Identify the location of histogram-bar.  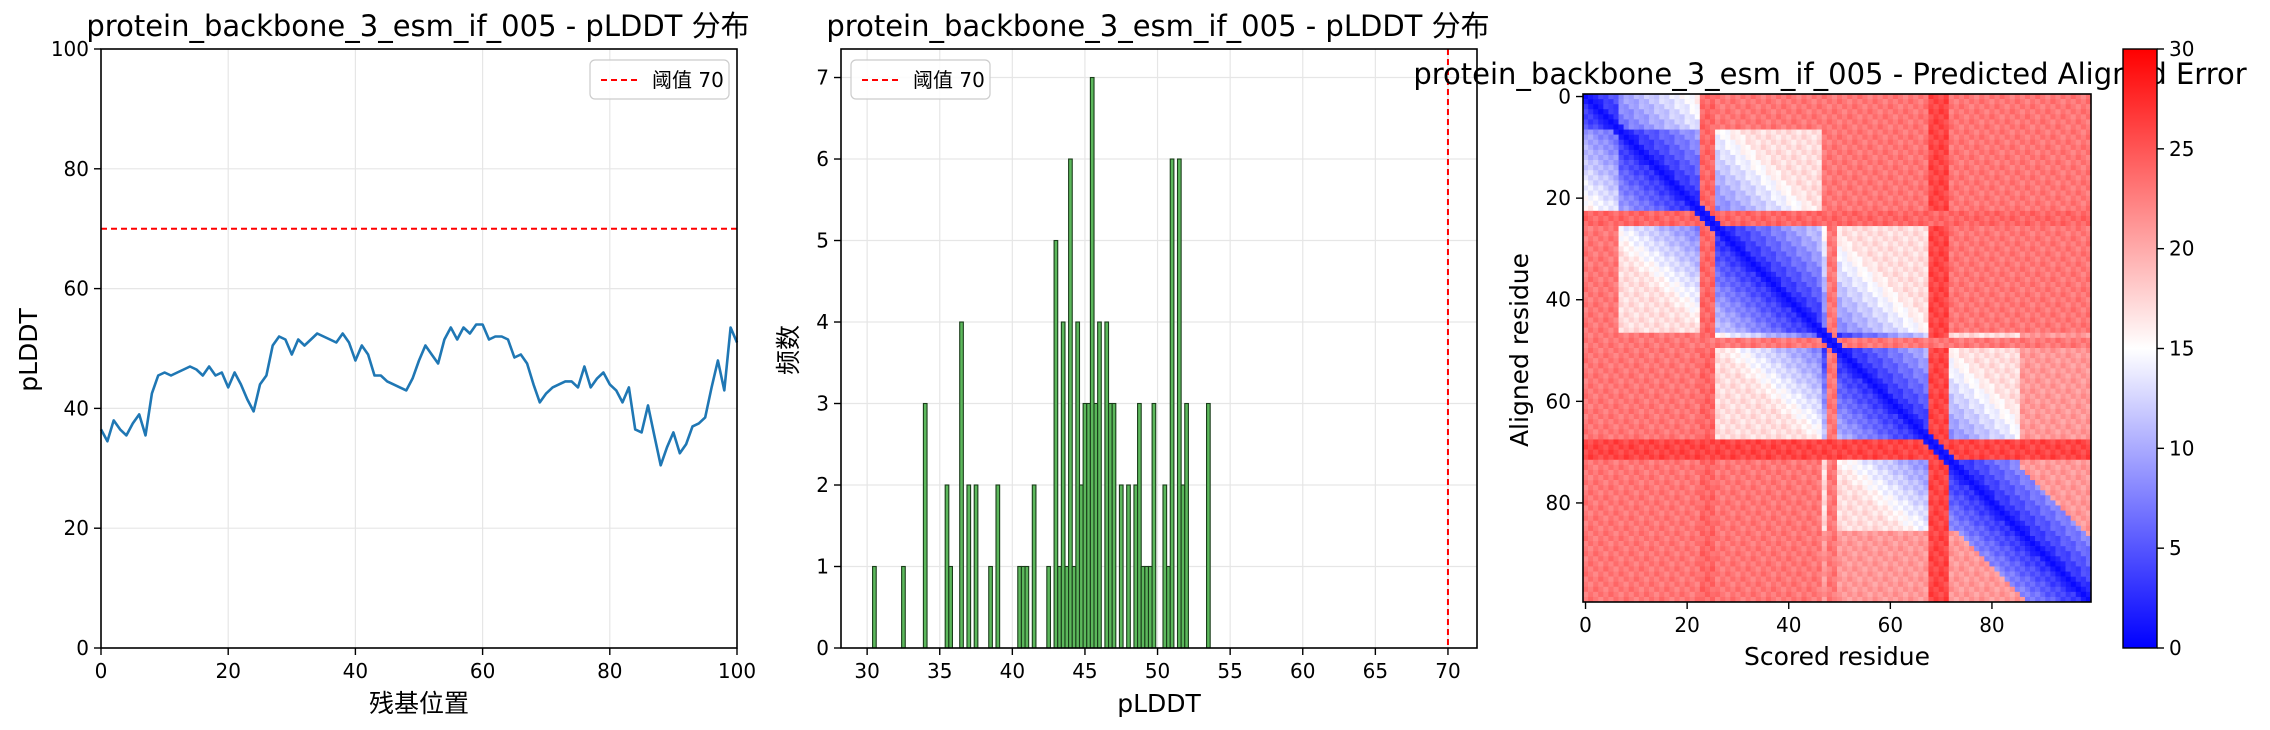
(990, 607).